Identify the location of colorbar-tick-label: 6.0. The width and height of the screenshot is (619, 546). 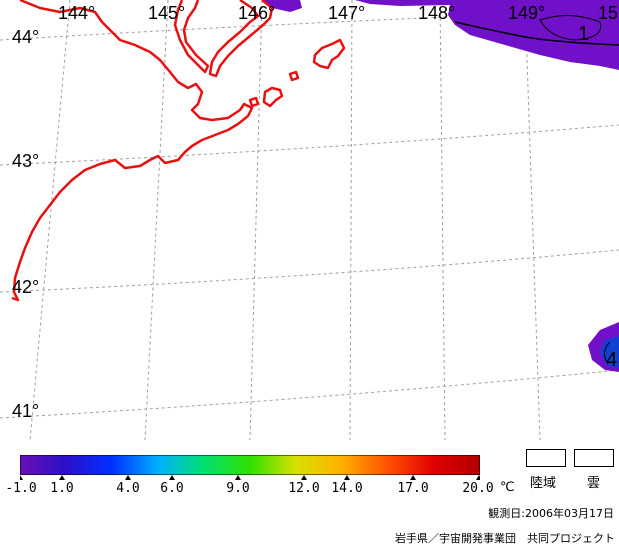
(172, 488).